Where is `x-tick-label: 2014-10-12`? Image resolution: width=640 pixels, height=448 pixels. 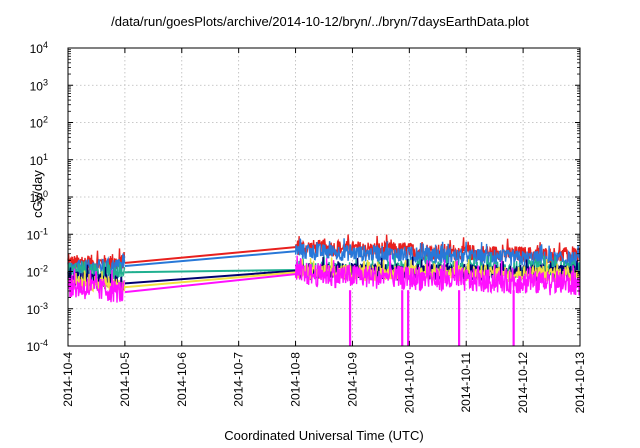 x-tick-label: 2014-10-12 is located at coordinates (523, 383).